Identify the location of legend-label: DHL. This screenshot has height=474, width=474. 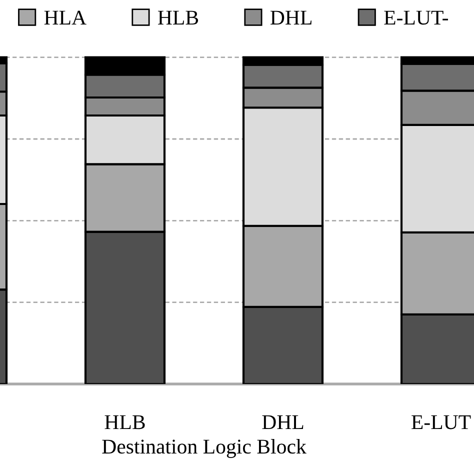
(291, 17).